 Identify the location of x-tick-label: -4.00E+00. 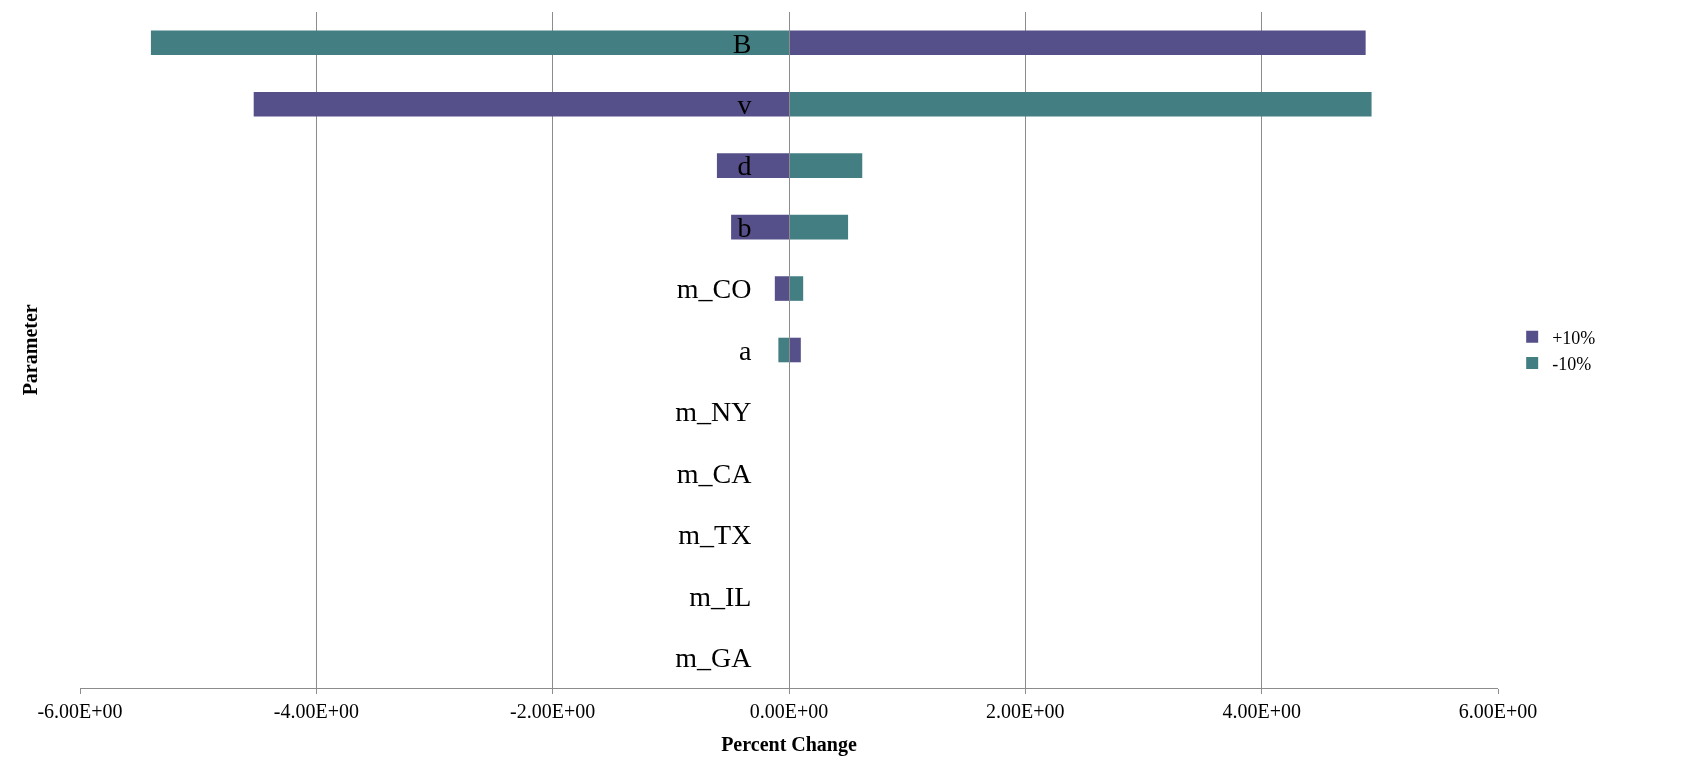
(316, 711).